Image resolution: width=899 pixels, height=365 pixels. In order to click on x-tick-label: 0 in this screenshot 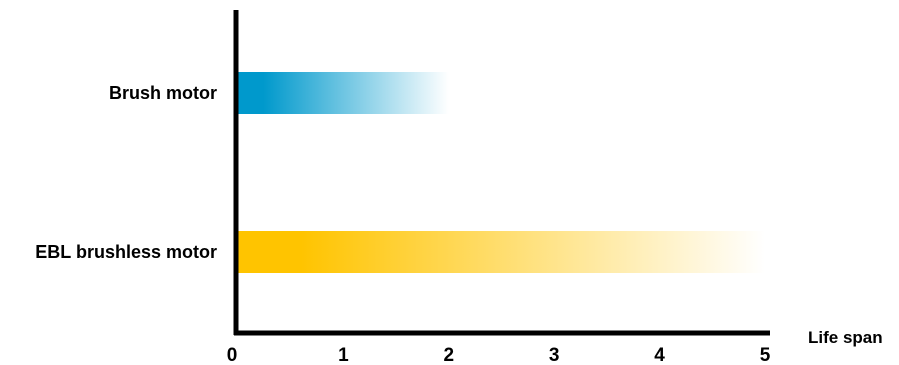, I will do `click(232, 355)`.